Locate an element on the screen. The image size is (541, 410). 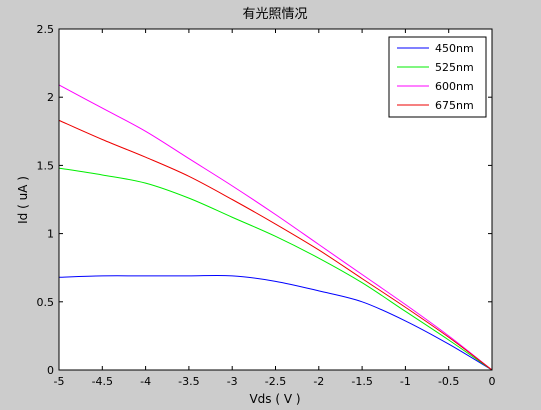
x-tick-label: -5 is located at coordinates (59, 381).